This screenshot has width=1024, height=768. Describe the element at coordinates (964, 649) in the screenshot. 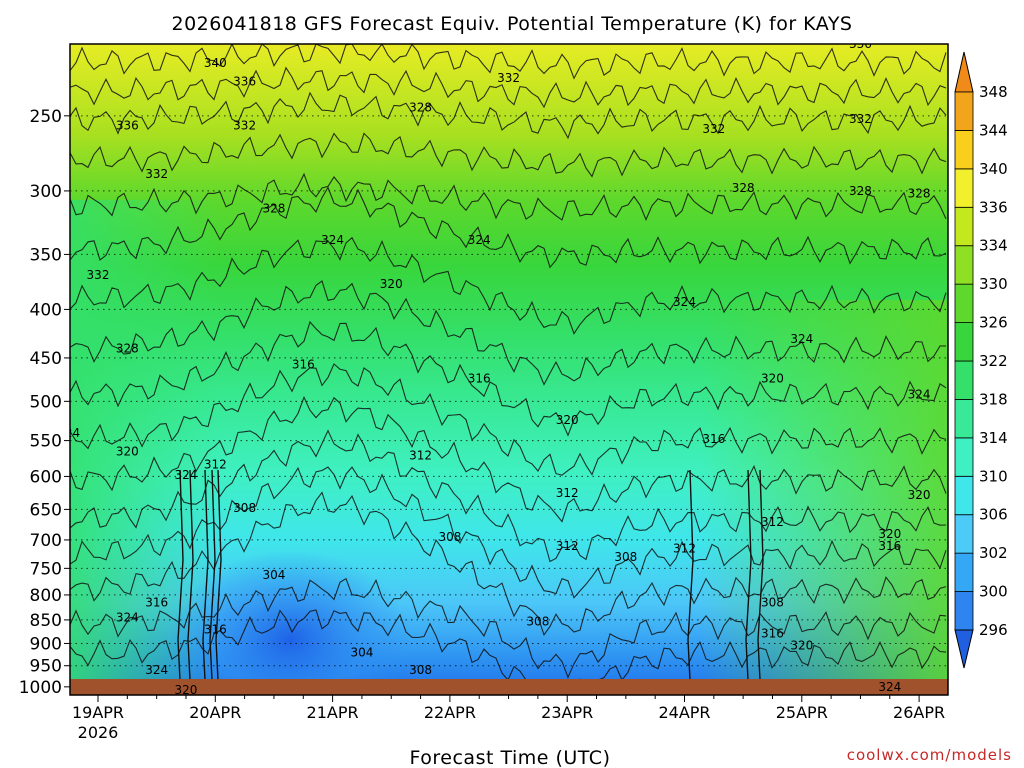

I see `colorbar-bottom-arrow` at that location.